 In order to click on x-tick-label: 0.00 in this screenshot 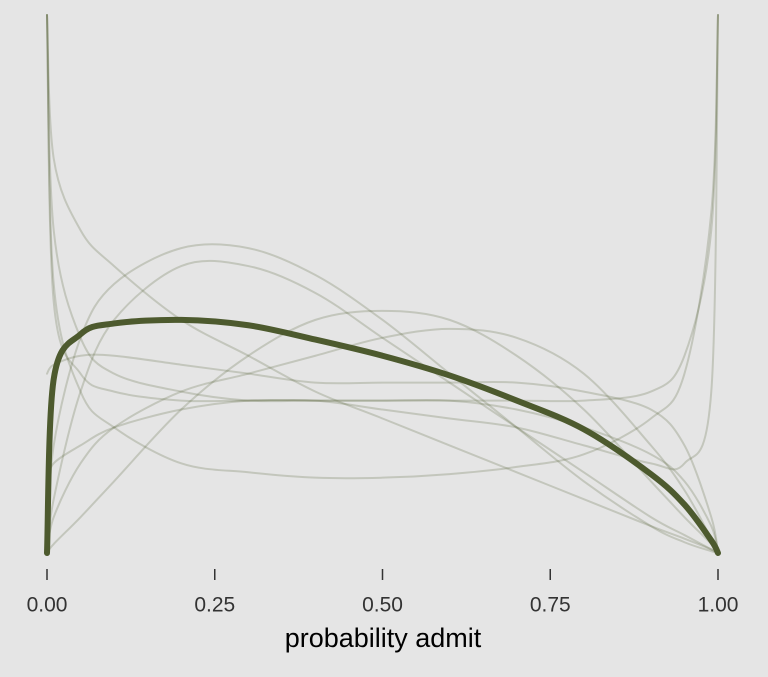, I will do `click(47, 605)`.